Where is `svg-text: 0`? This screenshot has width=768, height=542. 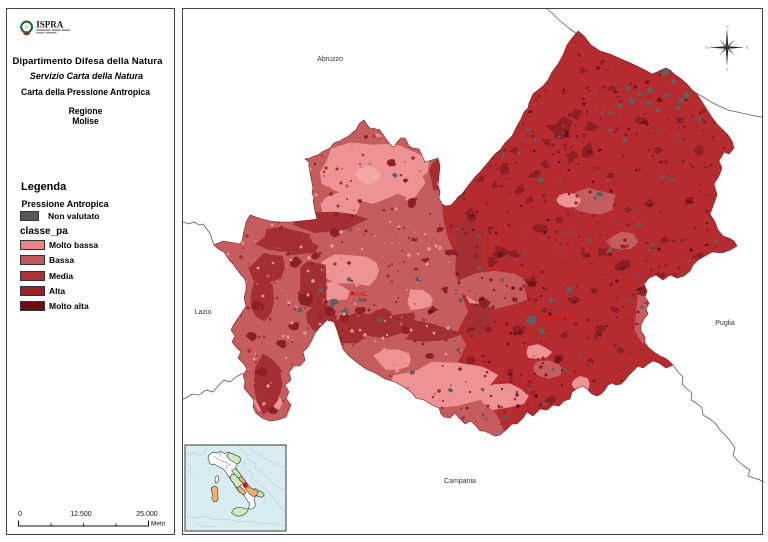 svg-text: 0 is located at coordinates (20, 514).